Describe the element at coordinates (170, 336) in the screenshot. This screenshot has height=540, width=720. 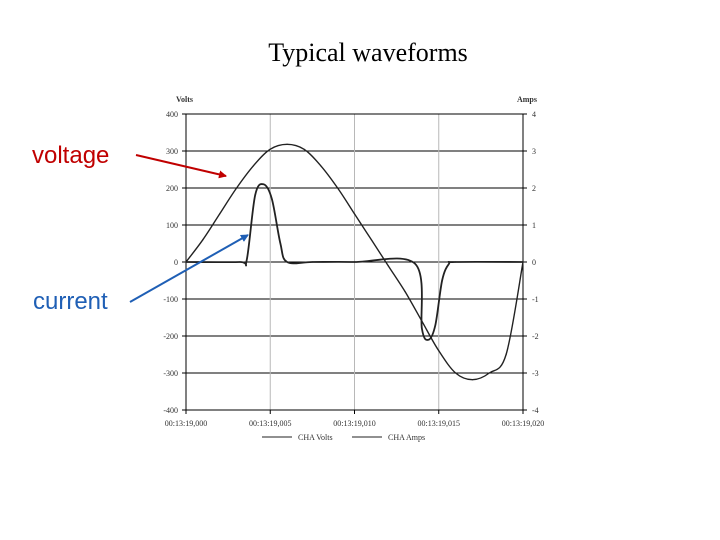
I see `y-left-tick-label: -200` at that location.